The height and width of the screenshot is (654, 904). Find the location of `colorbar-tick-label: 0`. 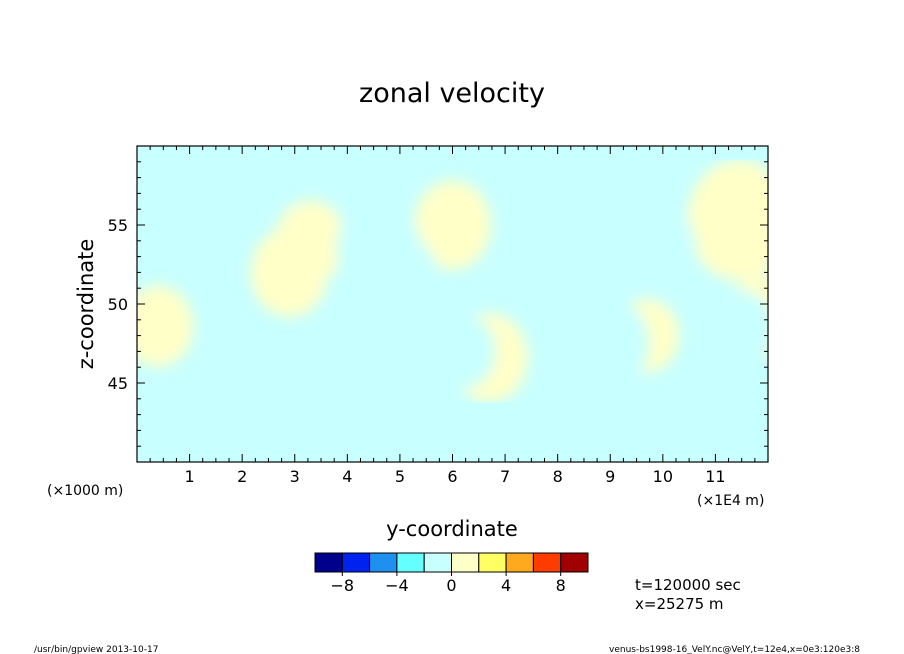

colorbar-tick-label: 0 is located at coordinates (451, 585).